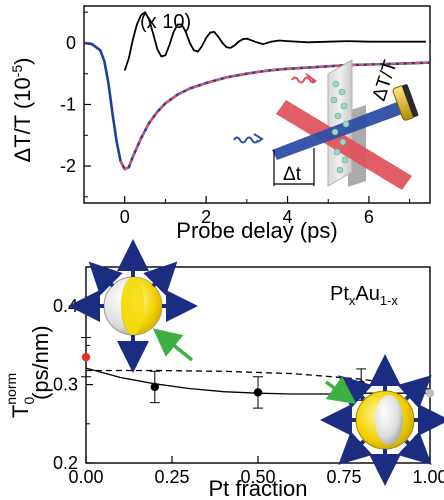 This screenshot has width=444, height=500. I want to click on top-y-axis-title: ΔT/T (10-5), so click(22, 110).